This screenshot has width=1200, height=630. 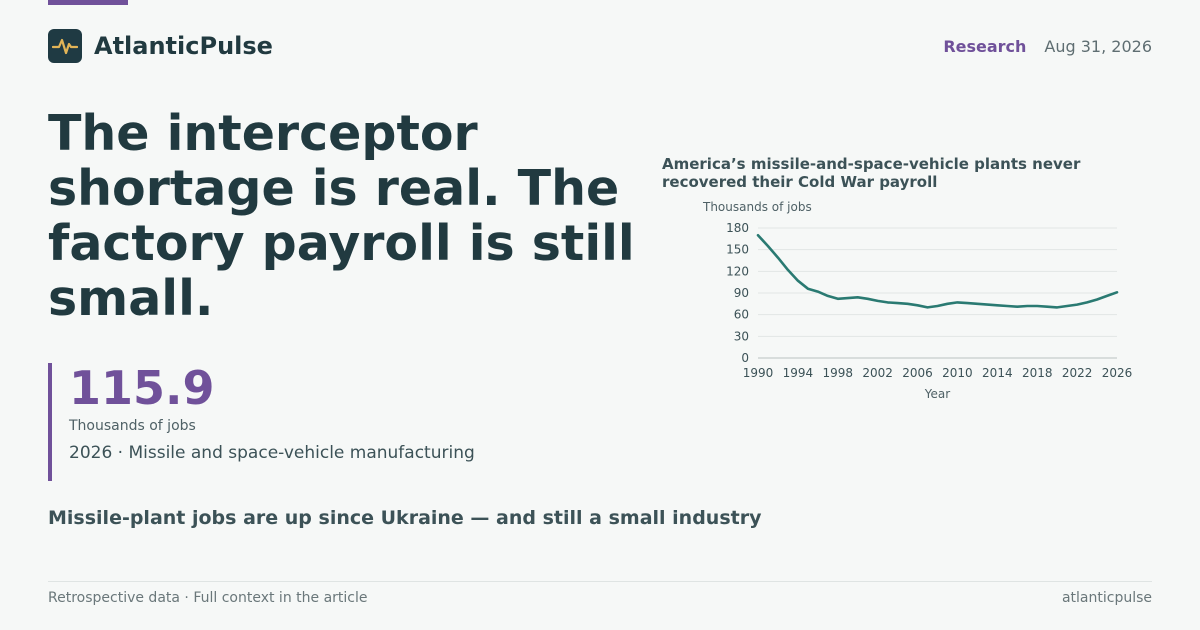 What do you see at coordinates (917, 373) in the screenshot?
I see `x-tick-label: 2006` at bounding box center [917, 373].